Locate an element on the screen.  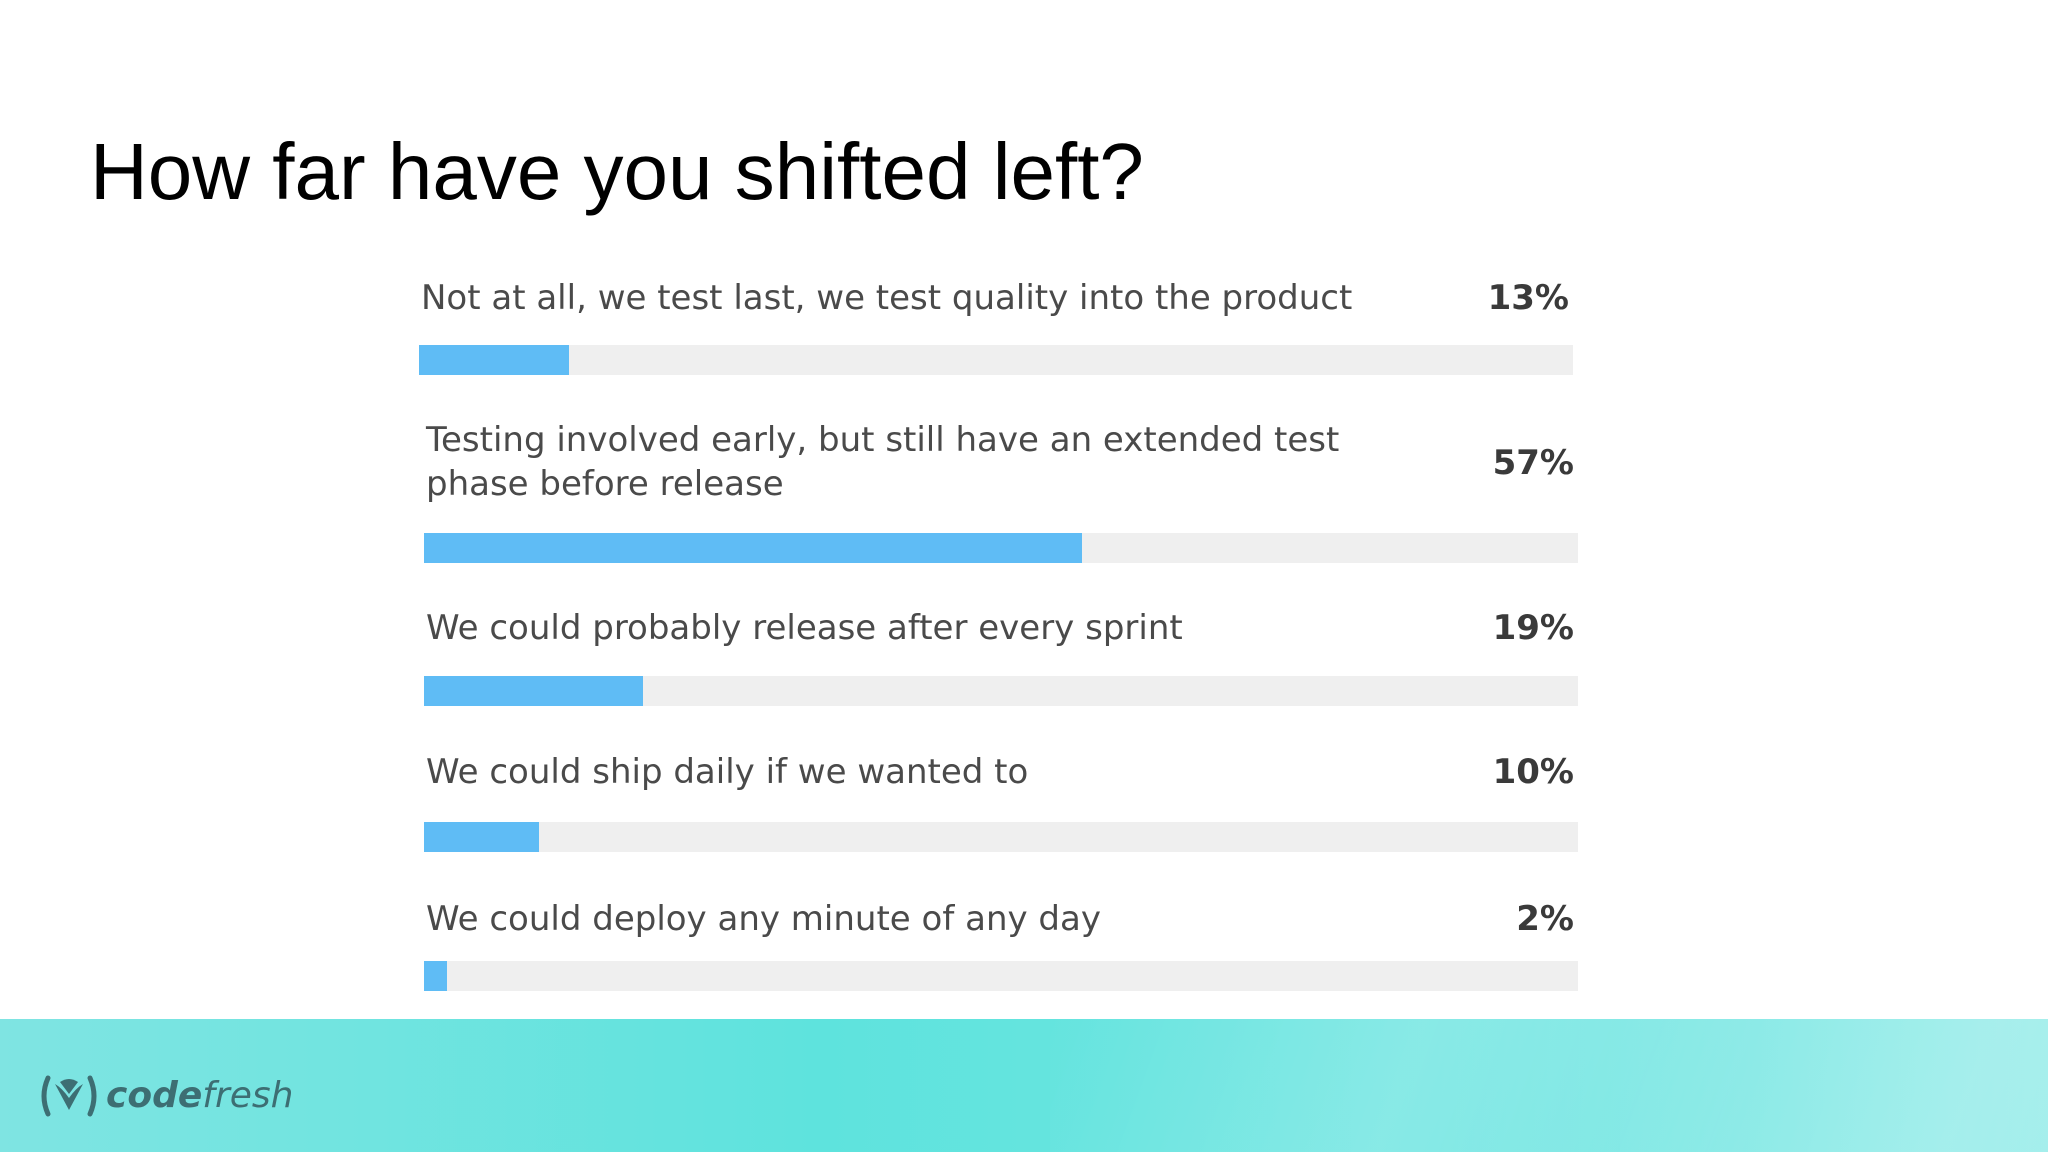
codefresh-logo-icon is located at coordinates (69, 1096).